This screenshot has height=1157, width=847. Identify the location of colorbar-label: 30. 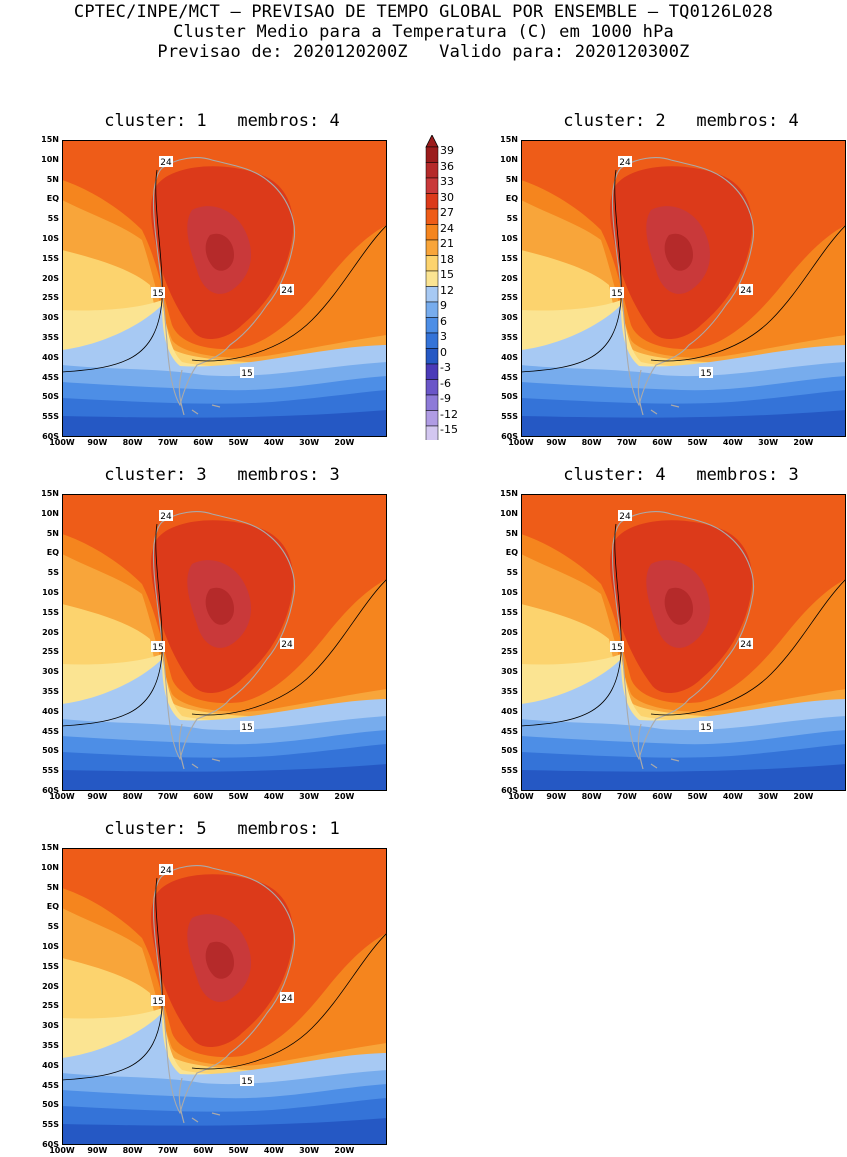
(447, 197).